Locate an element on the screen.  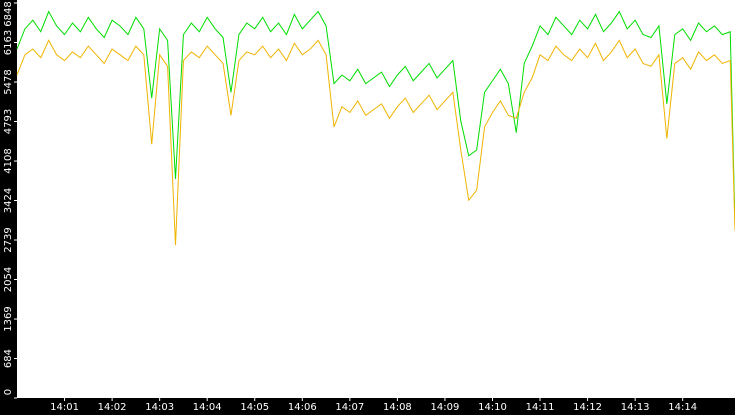
x-tick-label: 14:03 is located at coordinates (159, 407).